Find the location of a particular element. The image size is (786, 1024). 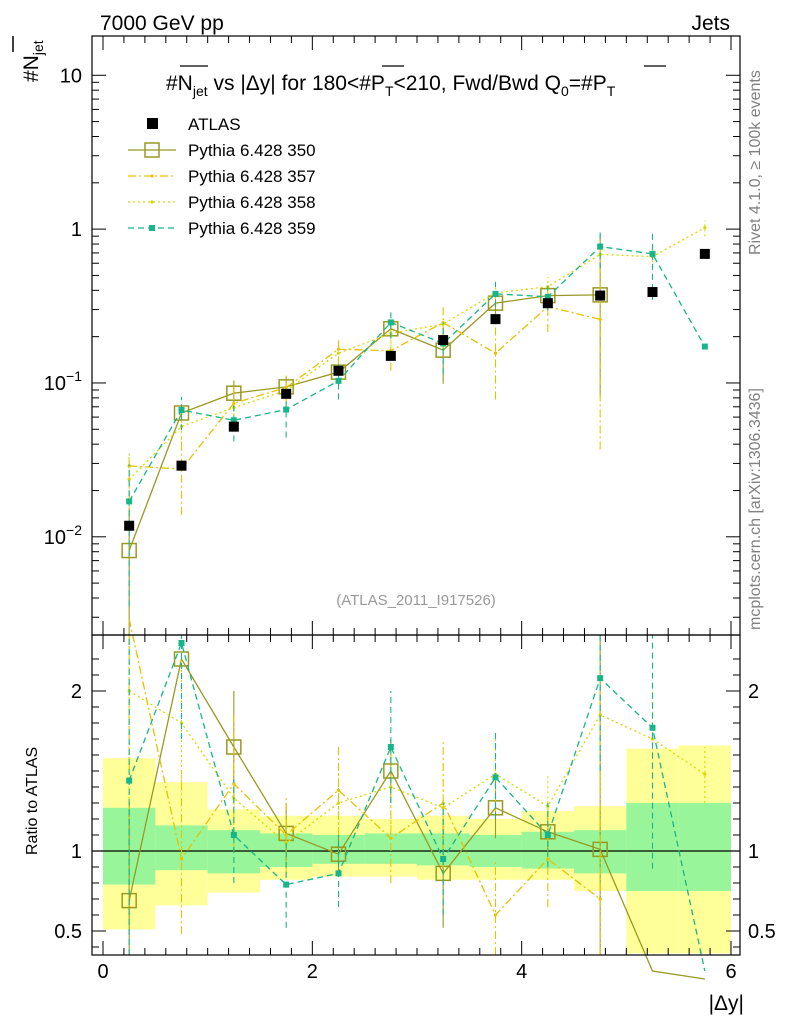

ratio-series-line is located at coordinates (417, 767).